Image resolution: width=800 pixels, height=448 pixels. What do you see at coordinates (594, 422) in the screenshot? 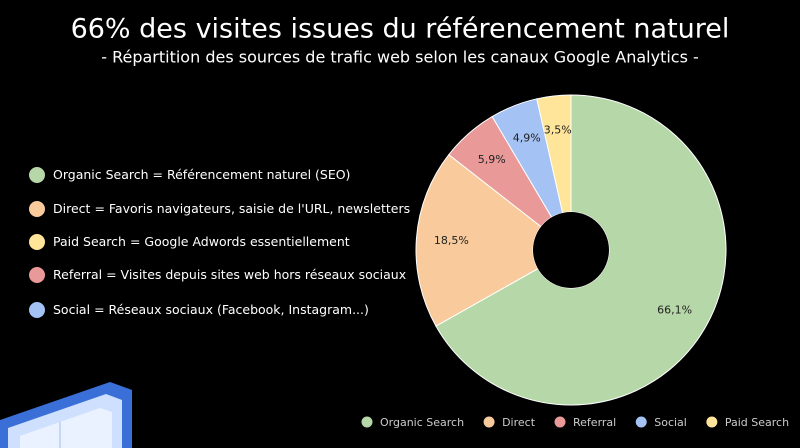
I see `legend-label: Referral` at bounding box center [594, 422].